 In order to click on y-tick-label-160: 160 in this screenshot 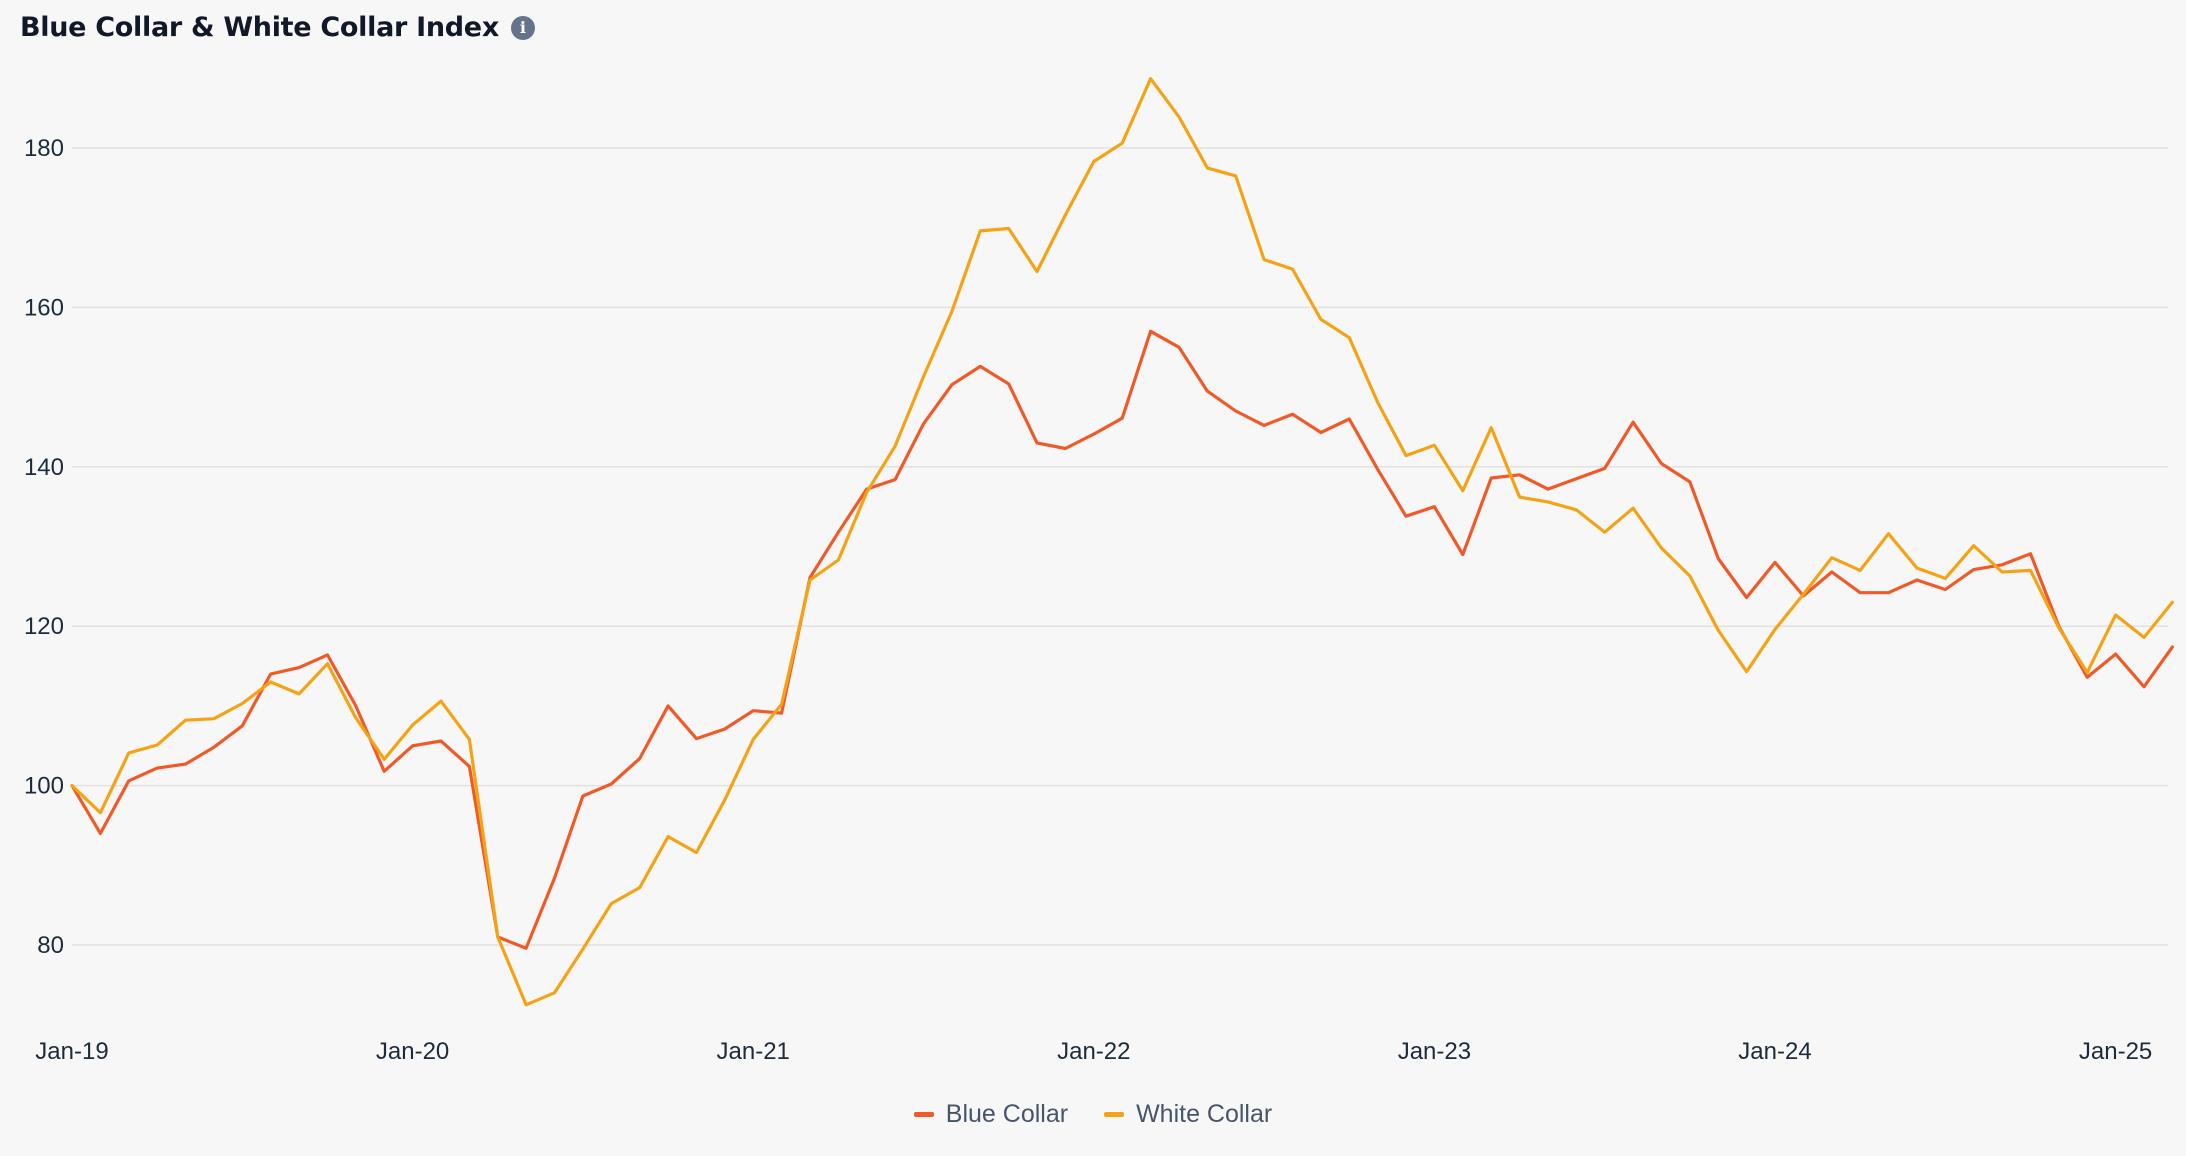, I will do `click(44, 307)`.